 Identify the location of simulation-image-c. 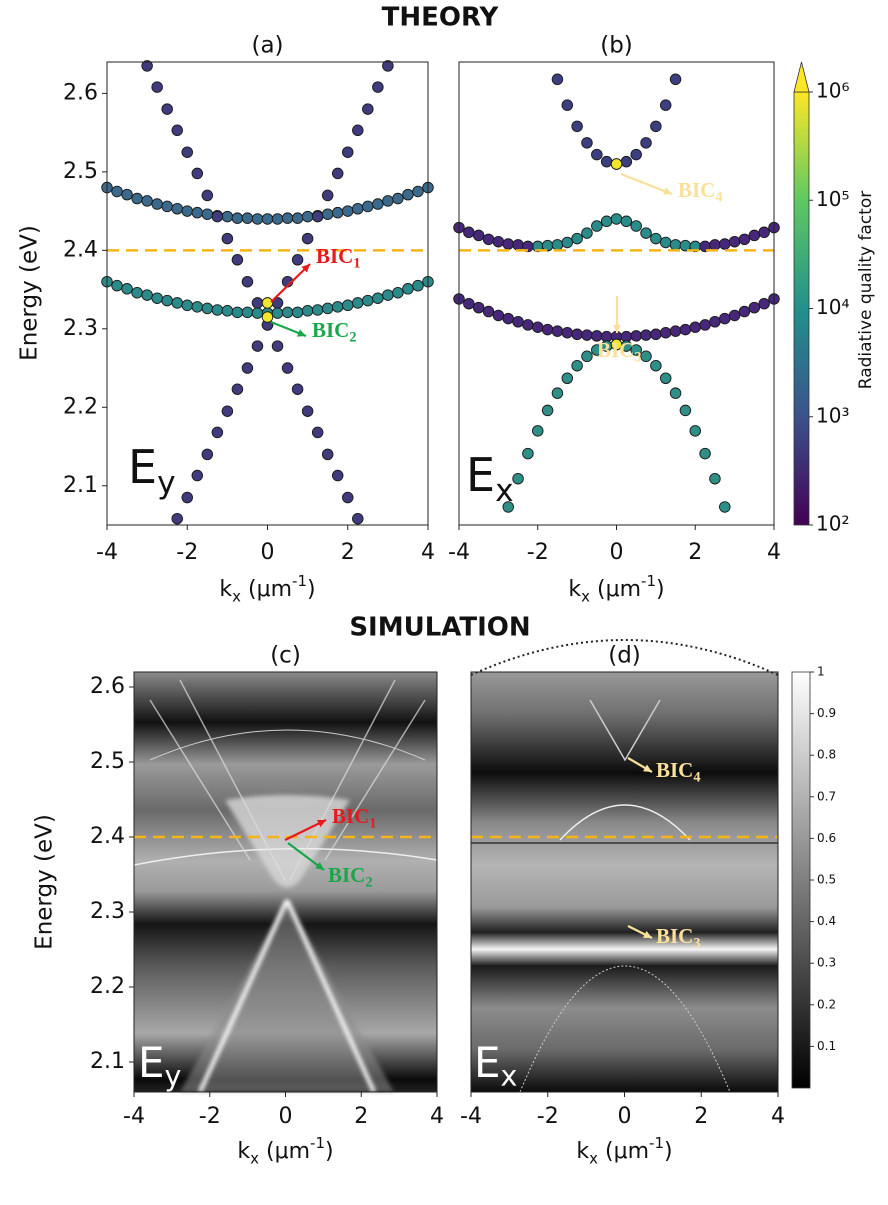
(285, 882).